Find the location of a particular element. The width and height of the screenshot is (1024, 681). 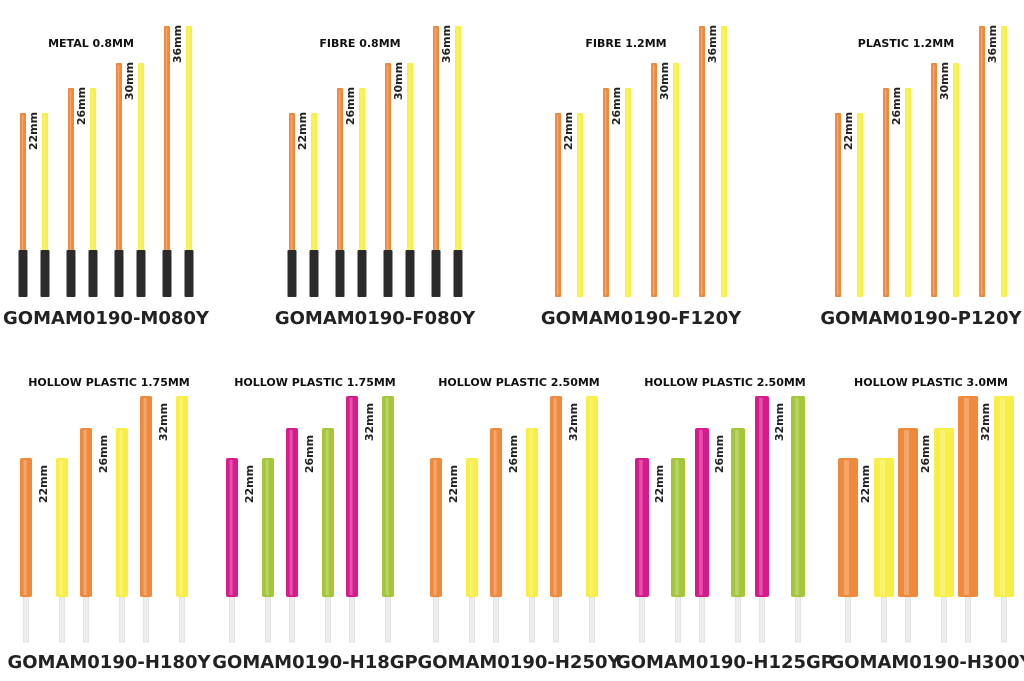

panel-title: FIBRE 0.8MM is located at coordinates (359, 43).